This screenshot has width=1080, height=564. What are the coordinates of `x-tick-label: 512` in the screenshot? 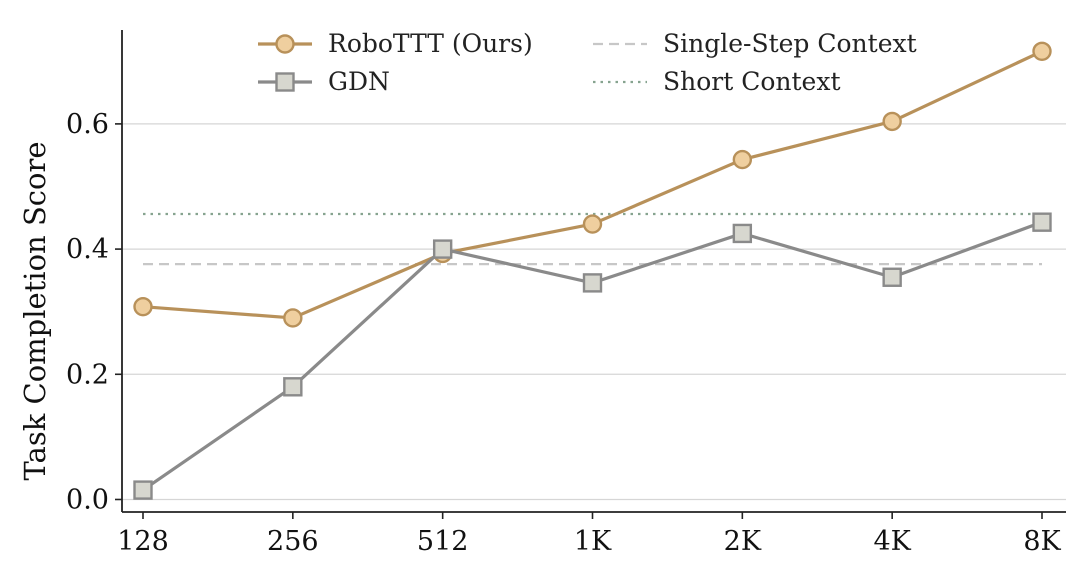 It's located at (443, 541).